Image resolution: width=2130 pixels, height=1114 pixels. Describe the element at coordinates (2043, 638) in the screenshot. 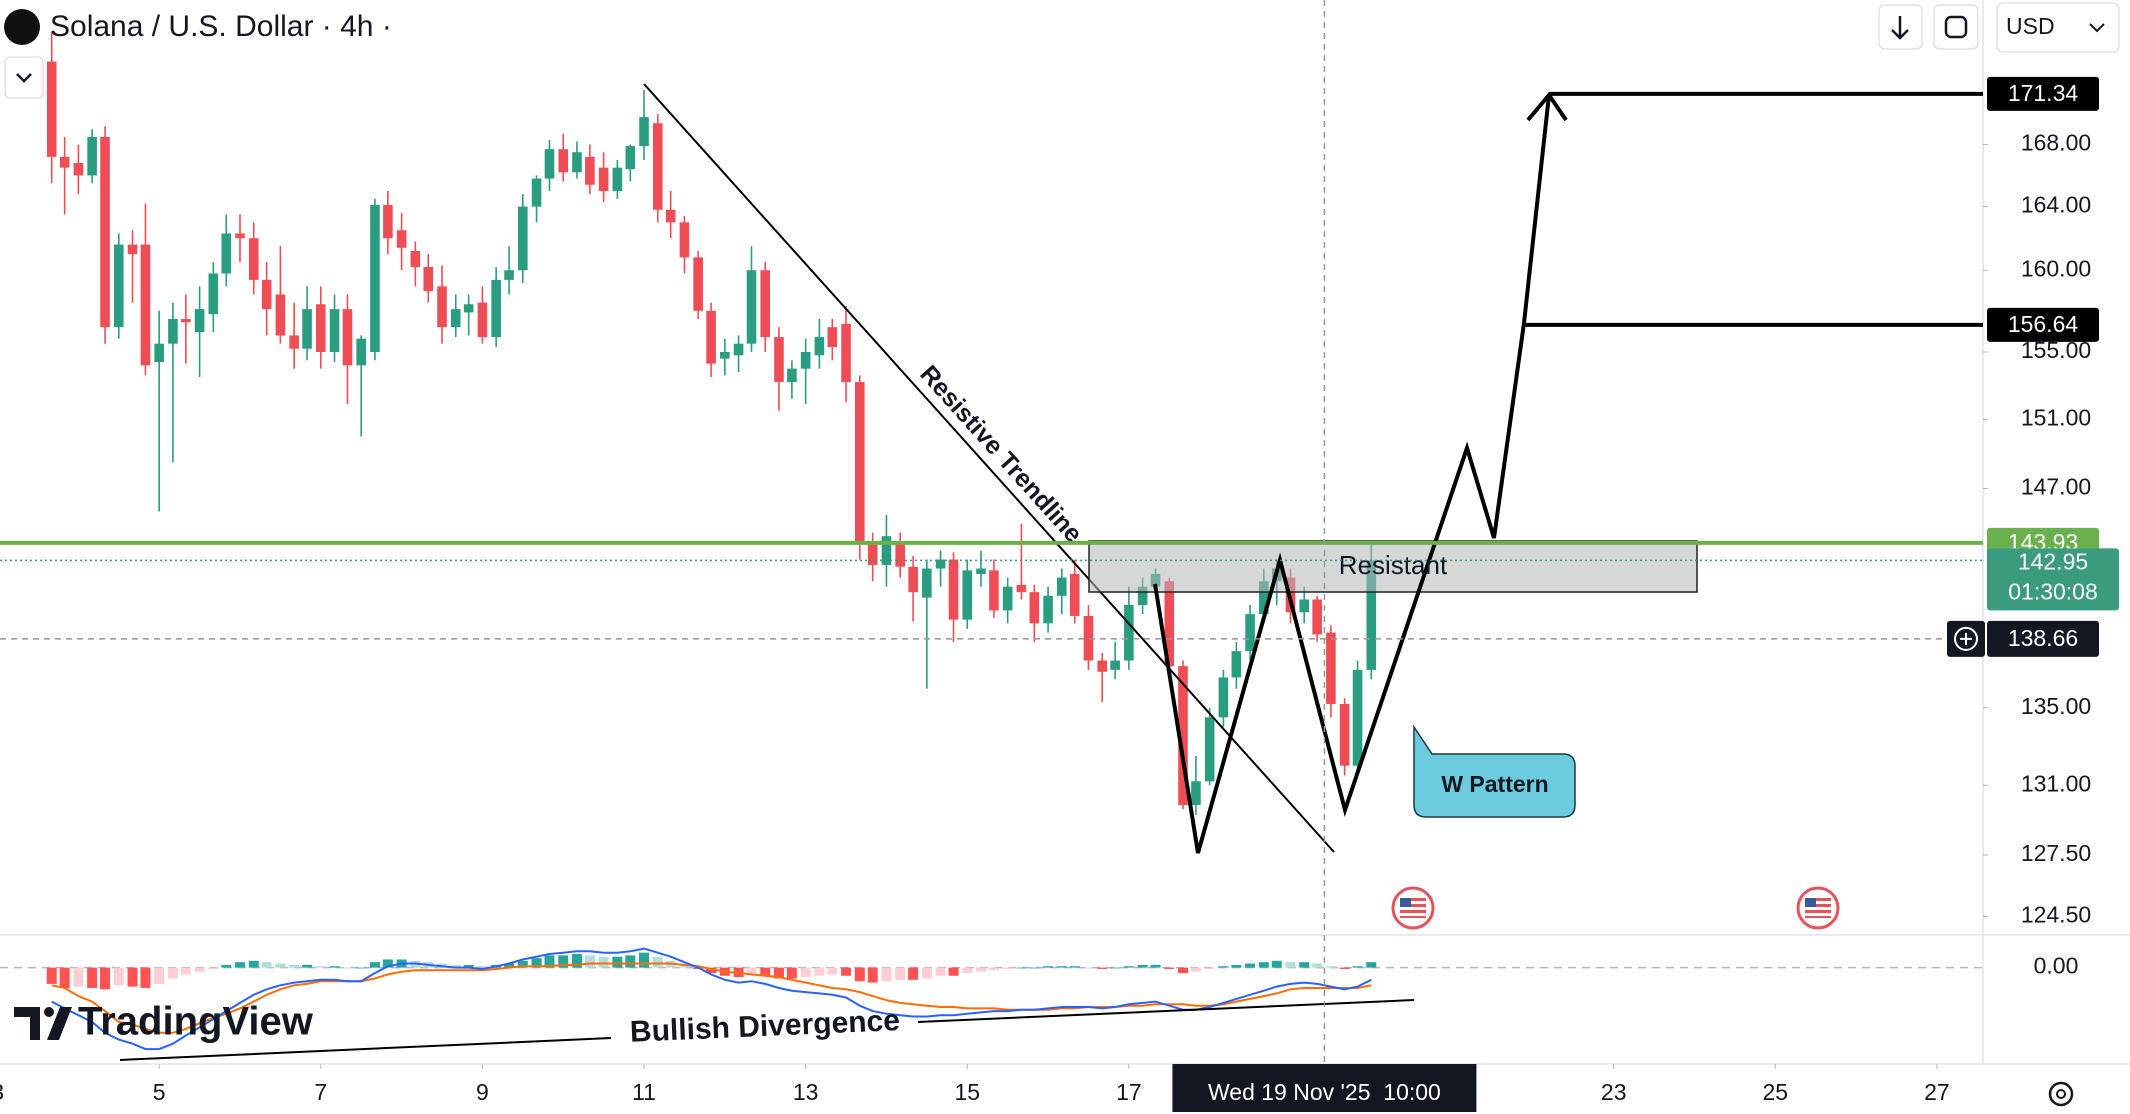

I see `crosshair-price-box` at that location.